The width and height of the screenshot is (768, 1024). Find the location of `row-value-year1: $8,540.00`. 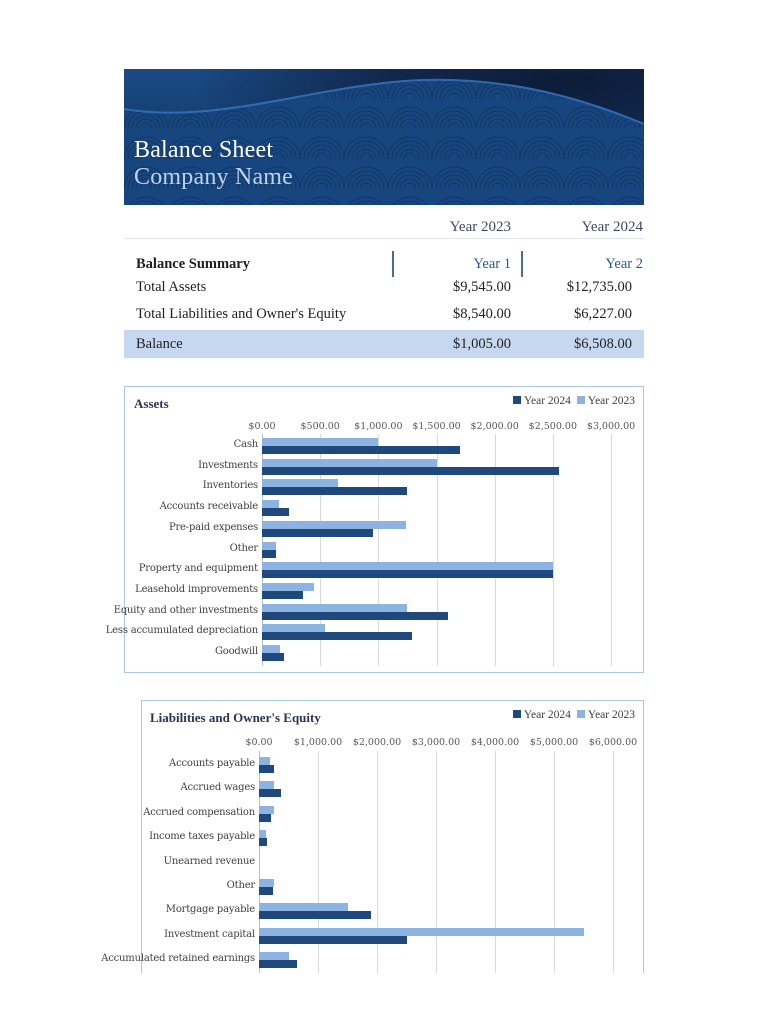

row-value-year1: $8,540.00 is located at coordinates (482, 314).